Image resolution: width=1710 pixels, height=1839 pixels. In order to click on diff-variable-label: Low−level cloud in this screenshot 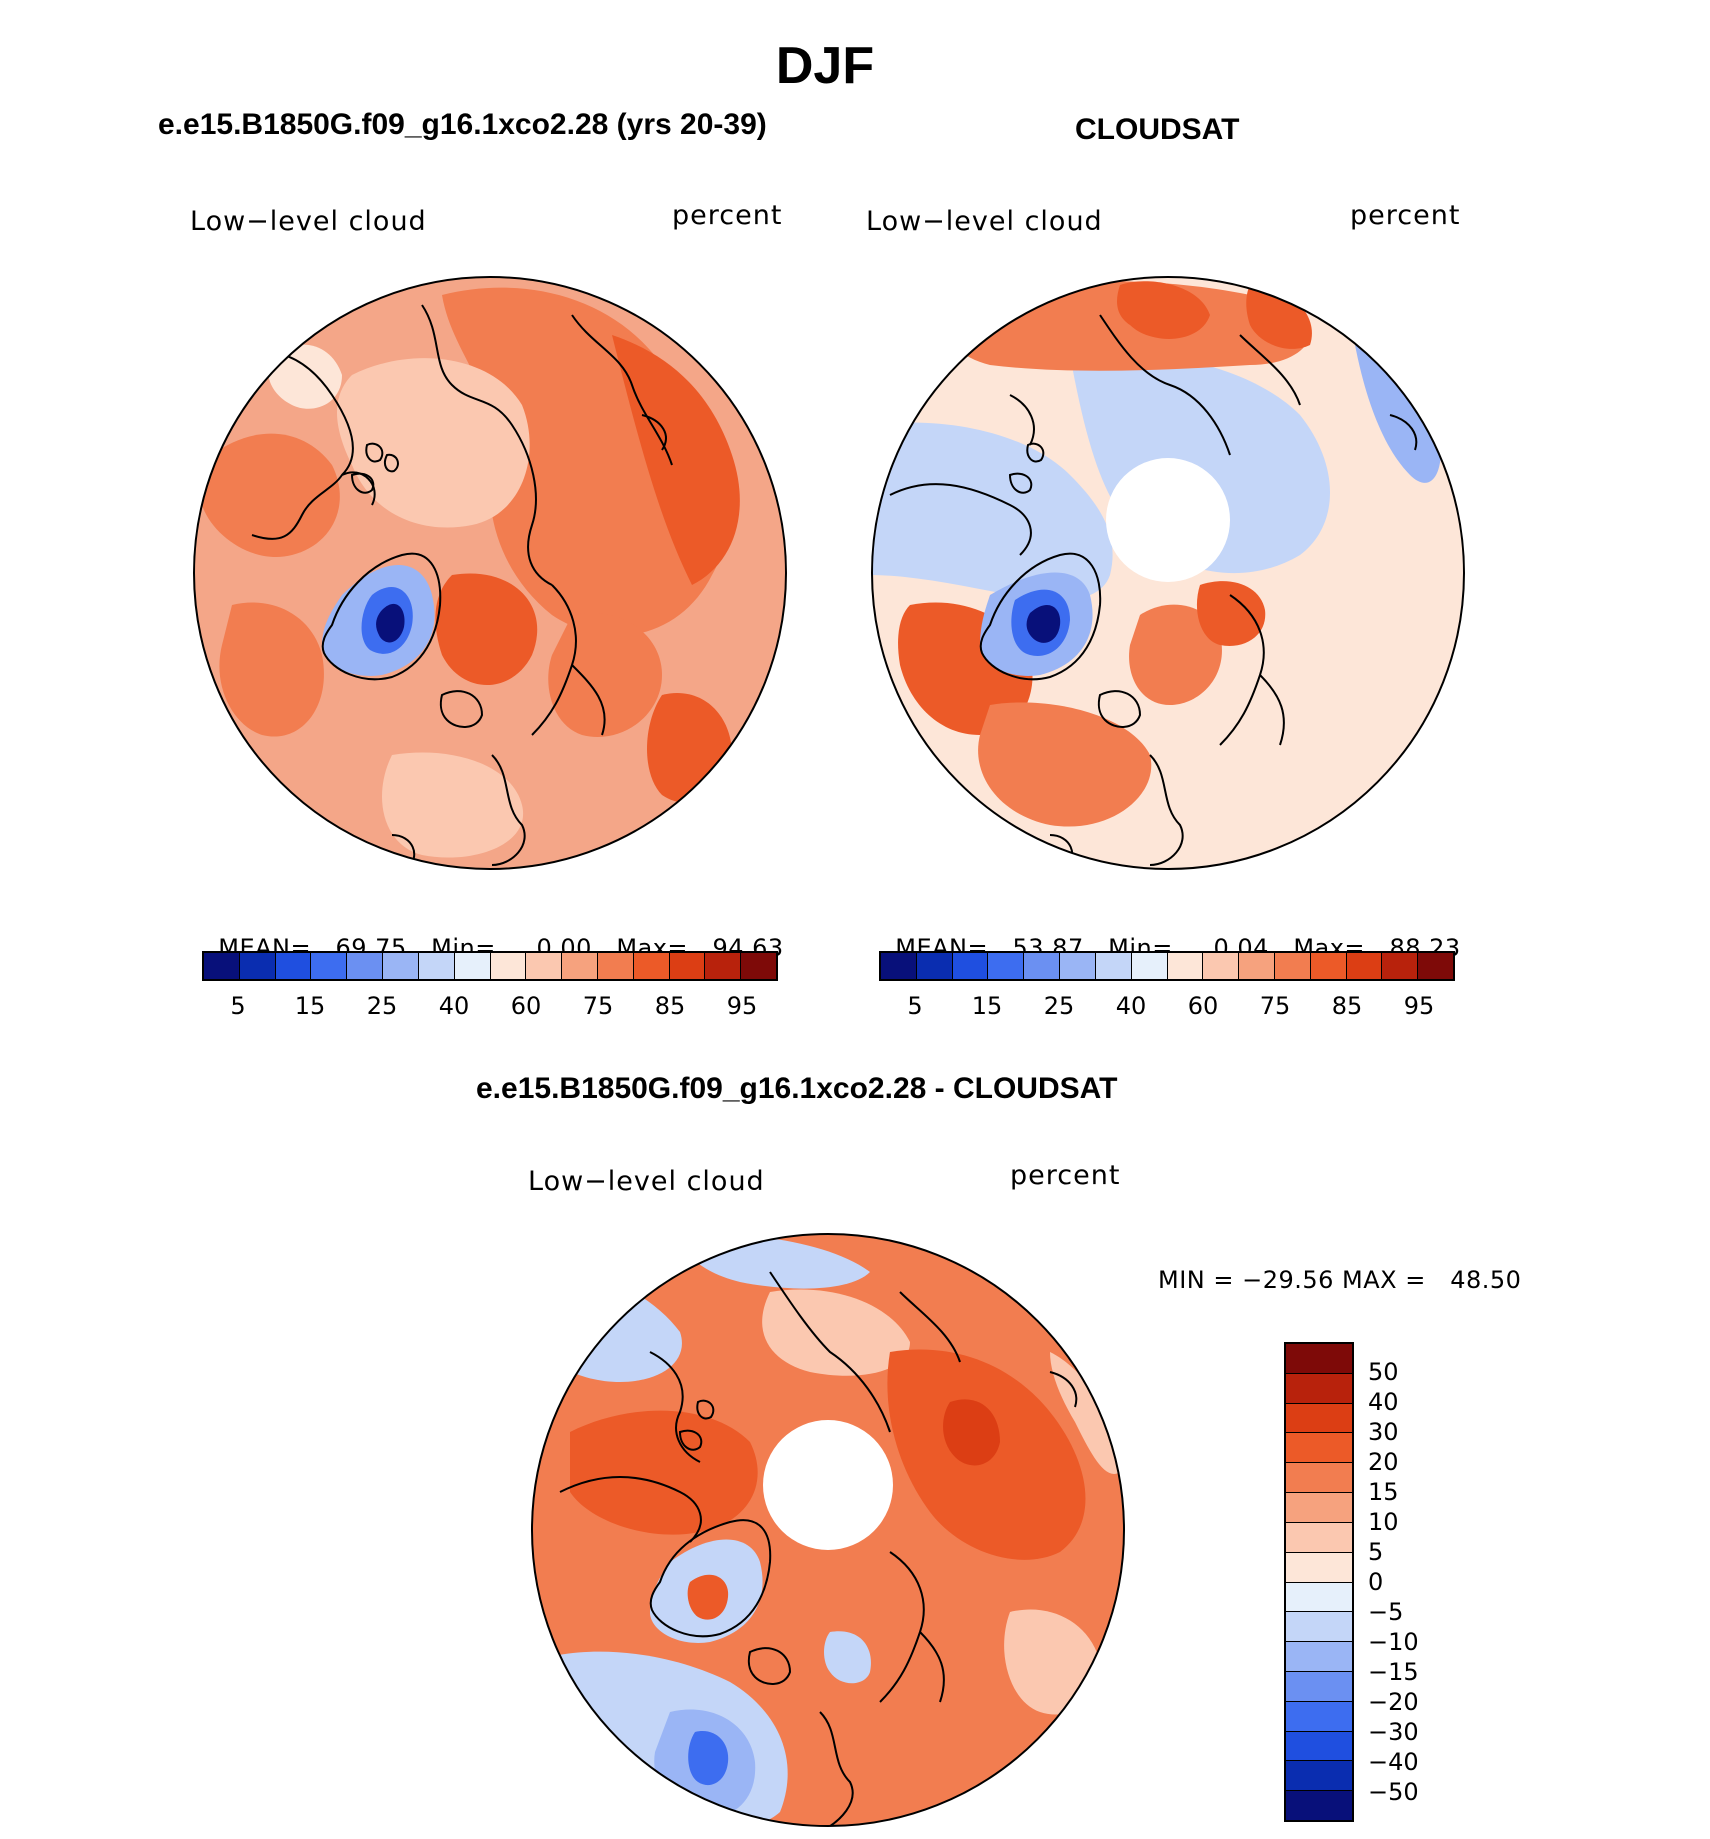, I will do `click(646, 1181)`.